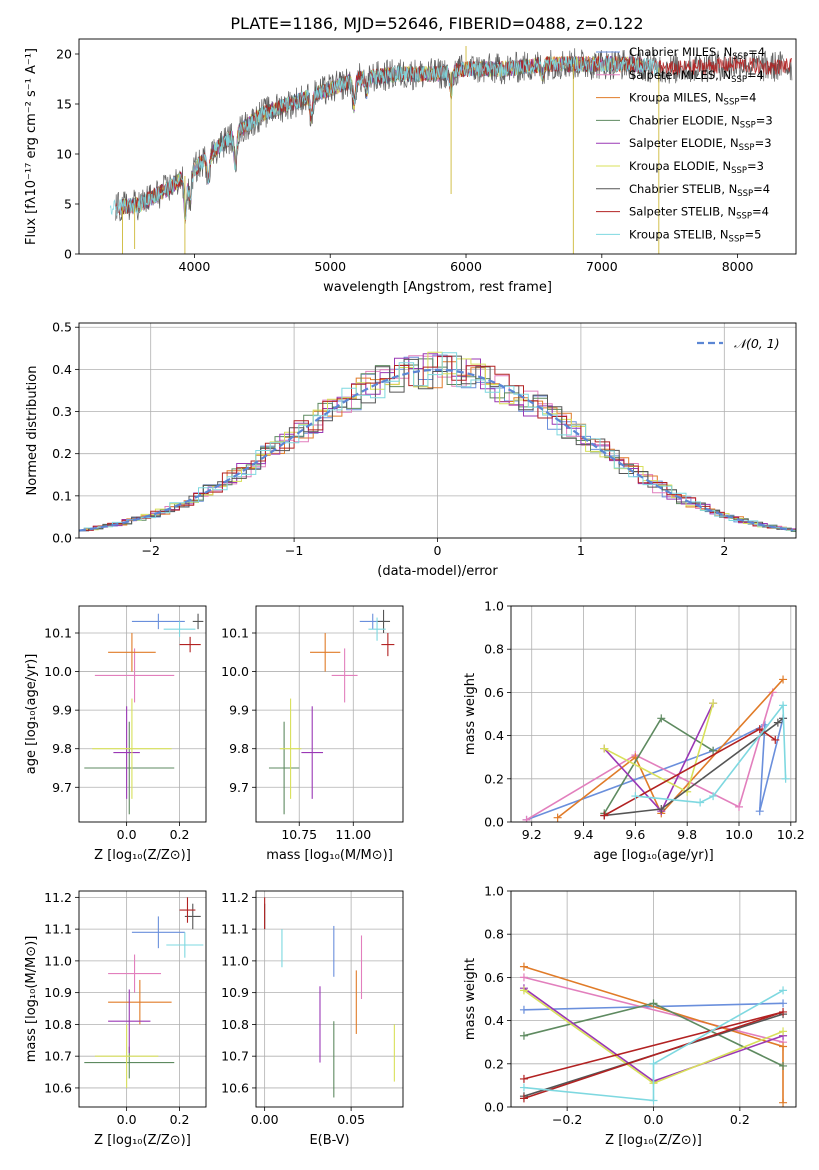  I want to click on y-tick-label: 0.6, so click(494, 977).